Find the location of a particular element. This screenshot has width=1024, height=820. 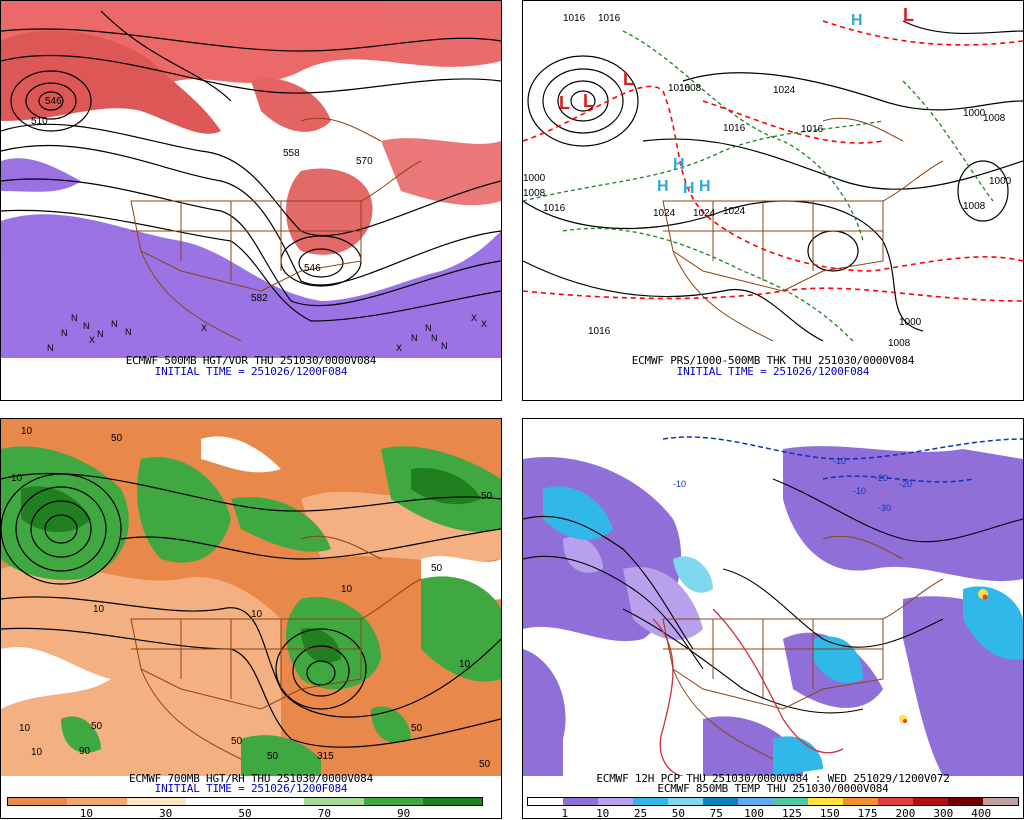

colorbar-tick-label: 25 is located at coordinates (640, 813).